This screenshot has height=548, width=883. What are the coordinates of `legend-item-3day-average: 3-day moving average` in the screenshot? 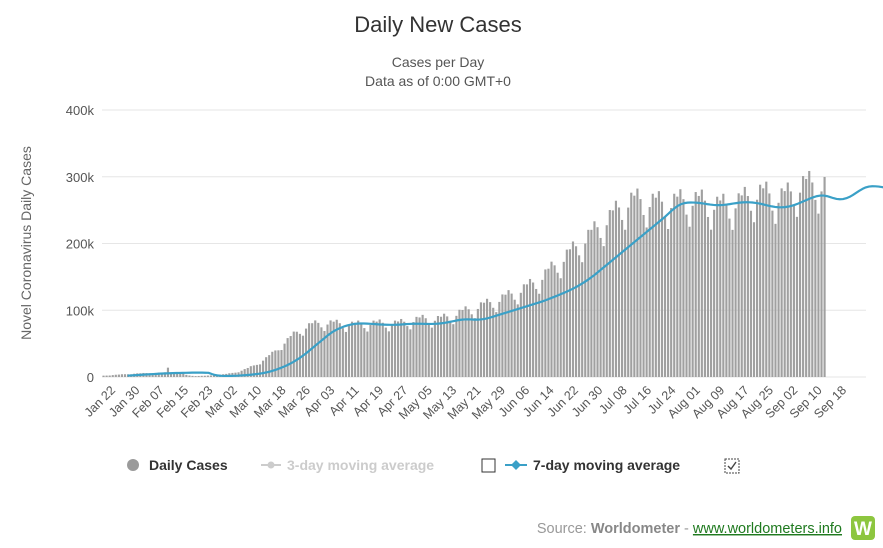 It's located at (347, 465).